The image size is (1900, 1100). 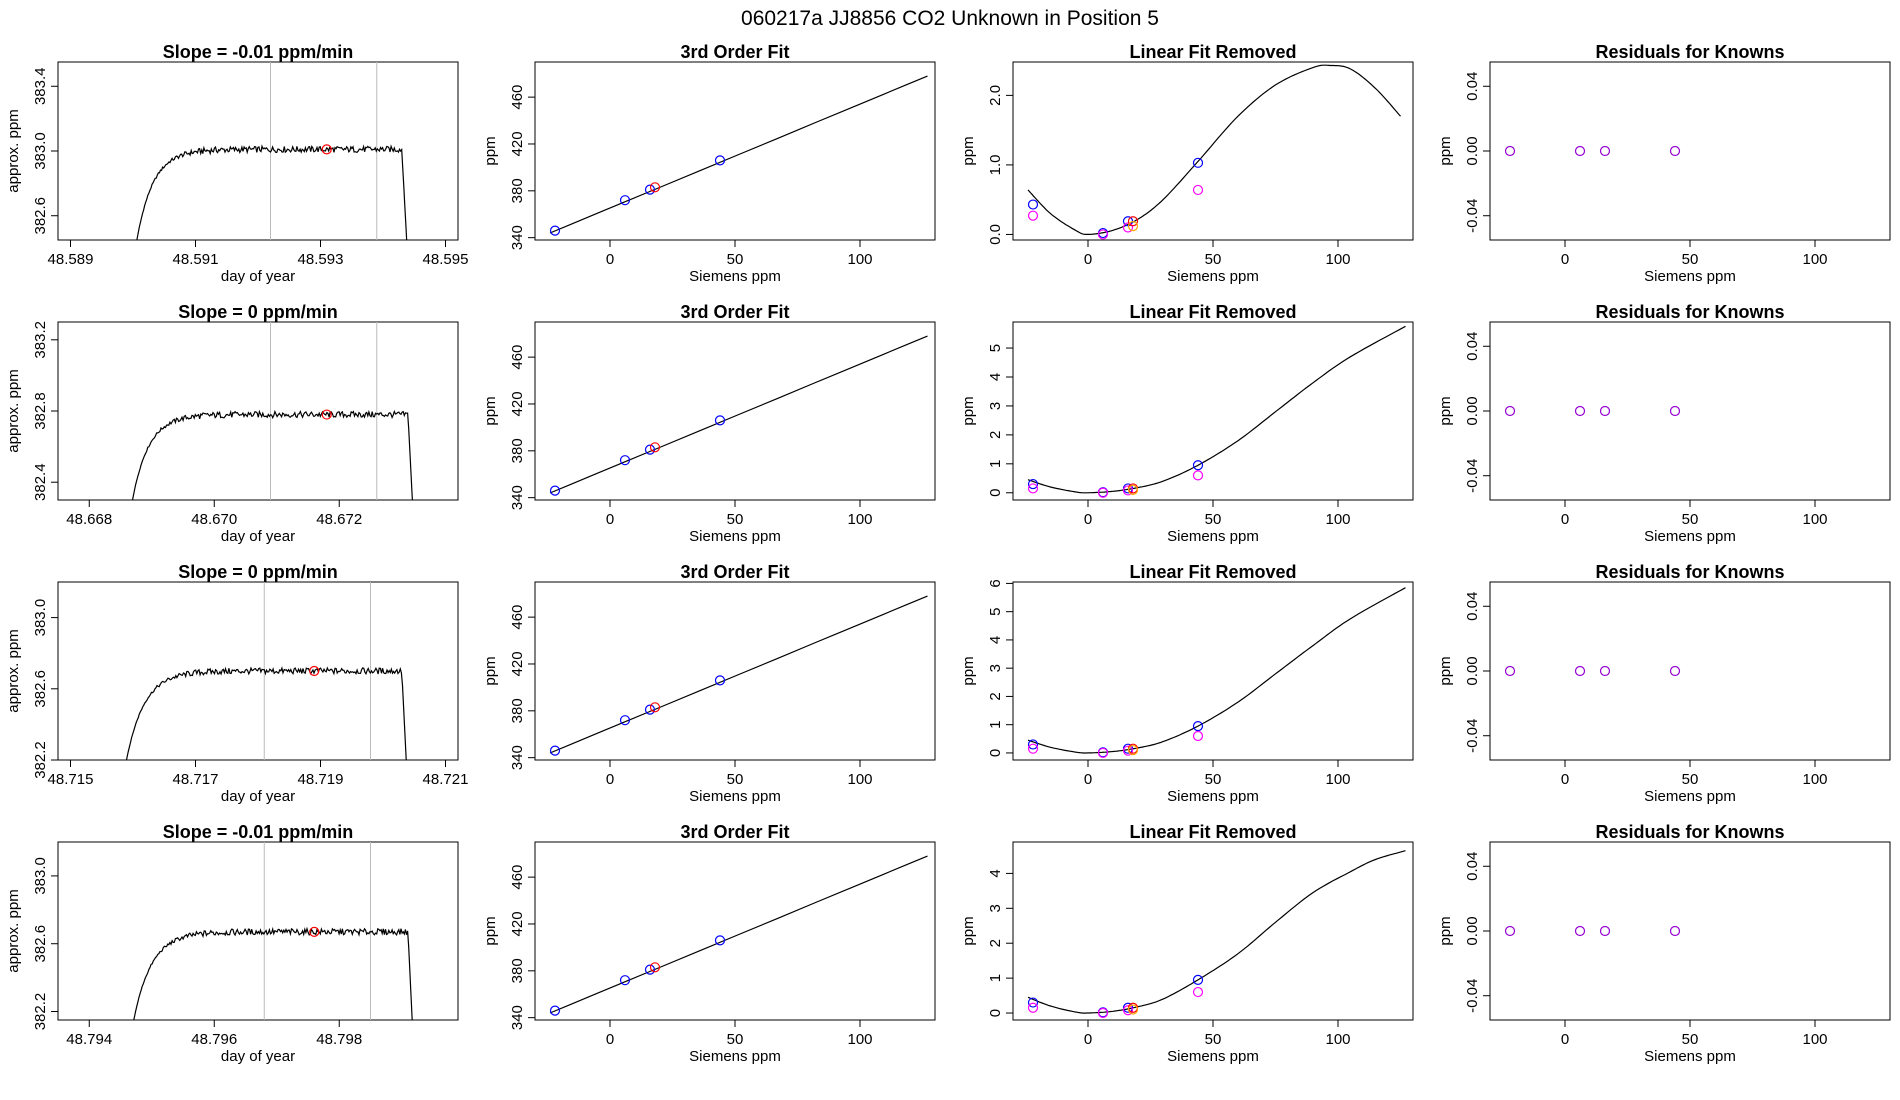 I want to click on x-tick-label-r4c2-0: 0, so click(x=610, y=1039).